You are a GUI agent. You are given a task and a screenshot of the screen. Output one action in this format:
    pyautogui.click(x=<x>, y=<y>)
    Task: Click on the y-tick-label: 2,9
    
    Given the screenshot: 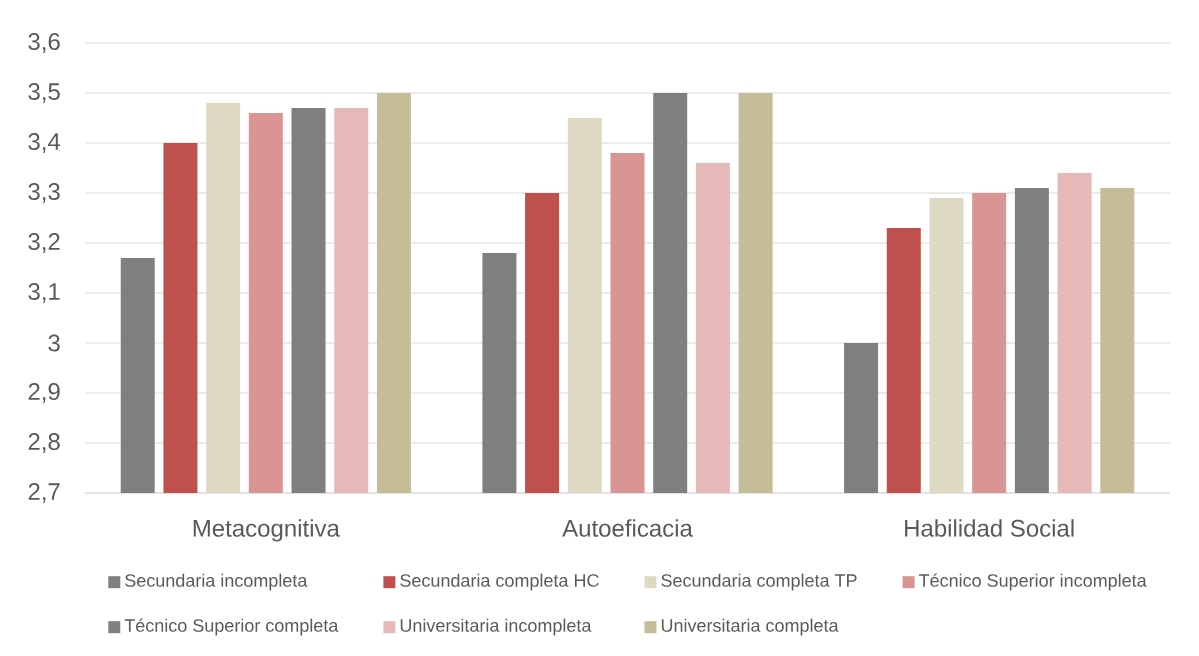 What is the action you would take?
    pyautogui.click(x=44, y=393)
    